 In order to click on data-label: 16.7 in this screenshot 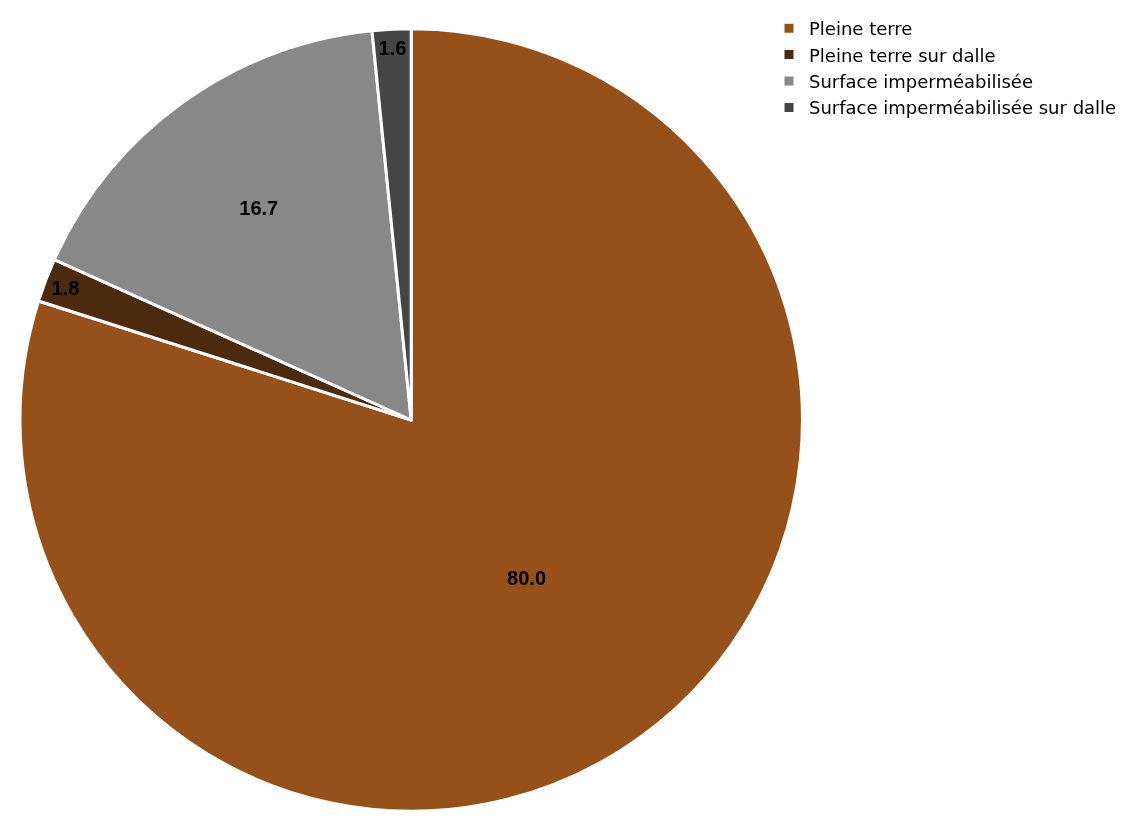, I will do `click(259, 208)`.